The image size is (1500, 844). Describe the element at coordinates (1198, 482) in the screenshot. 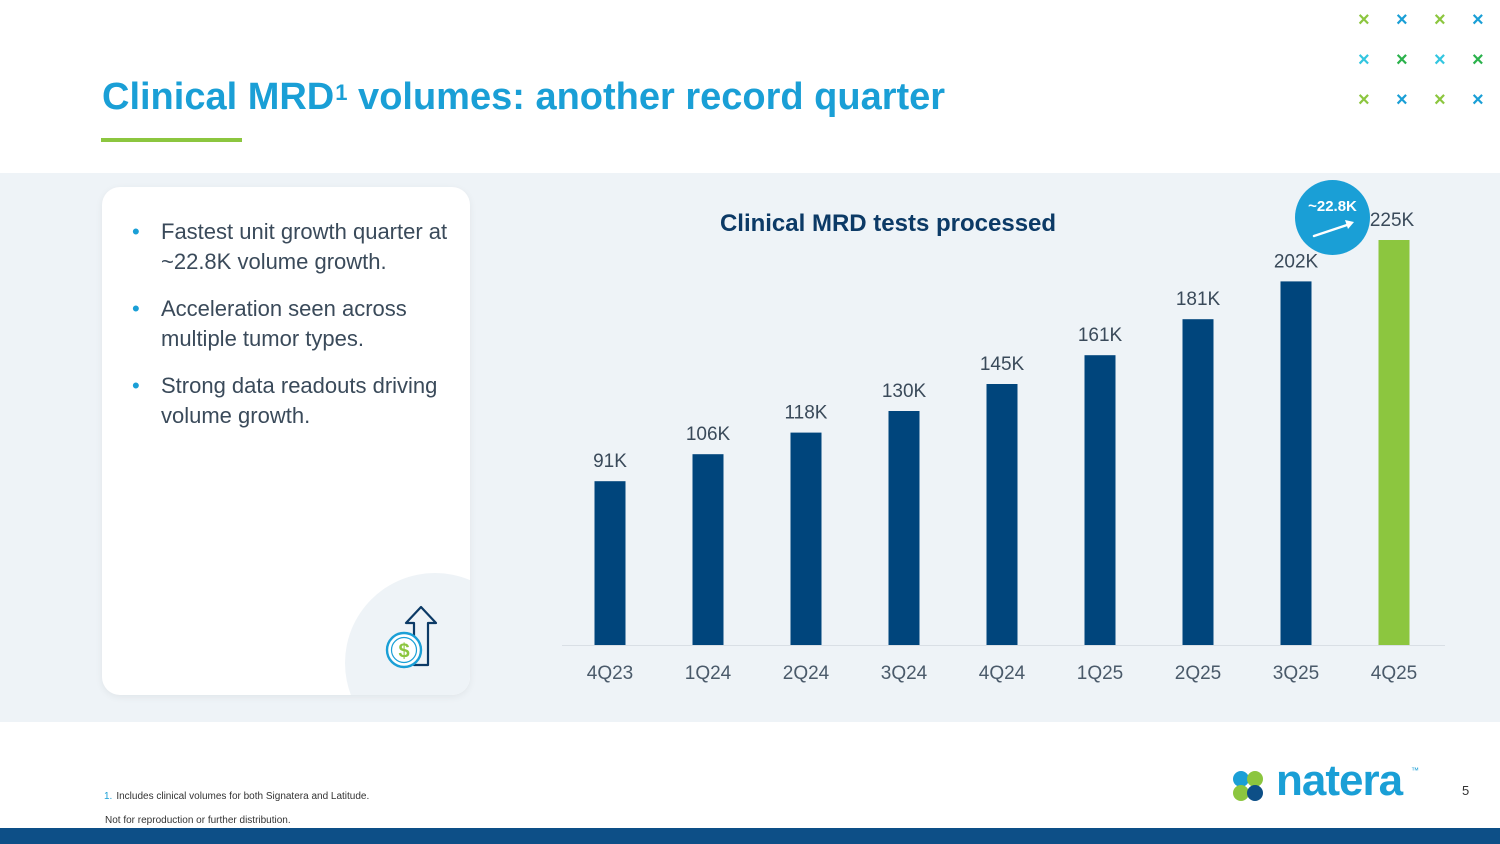

I see `bar-2Q25` at that location.